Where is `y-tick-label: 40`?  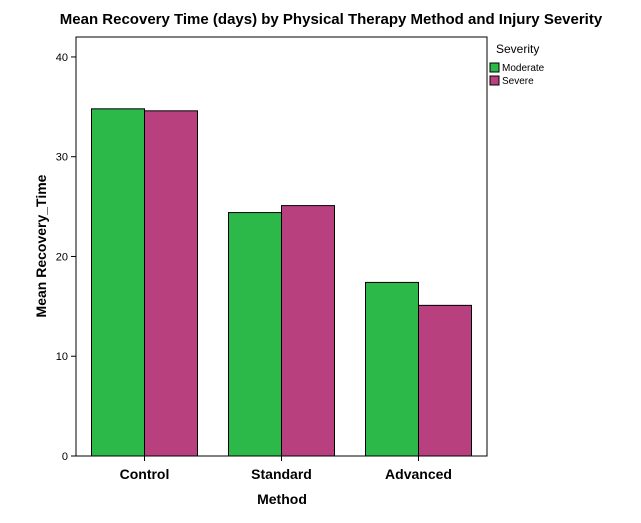 y-tick-label: 40 is located at coordinates (62, 58).